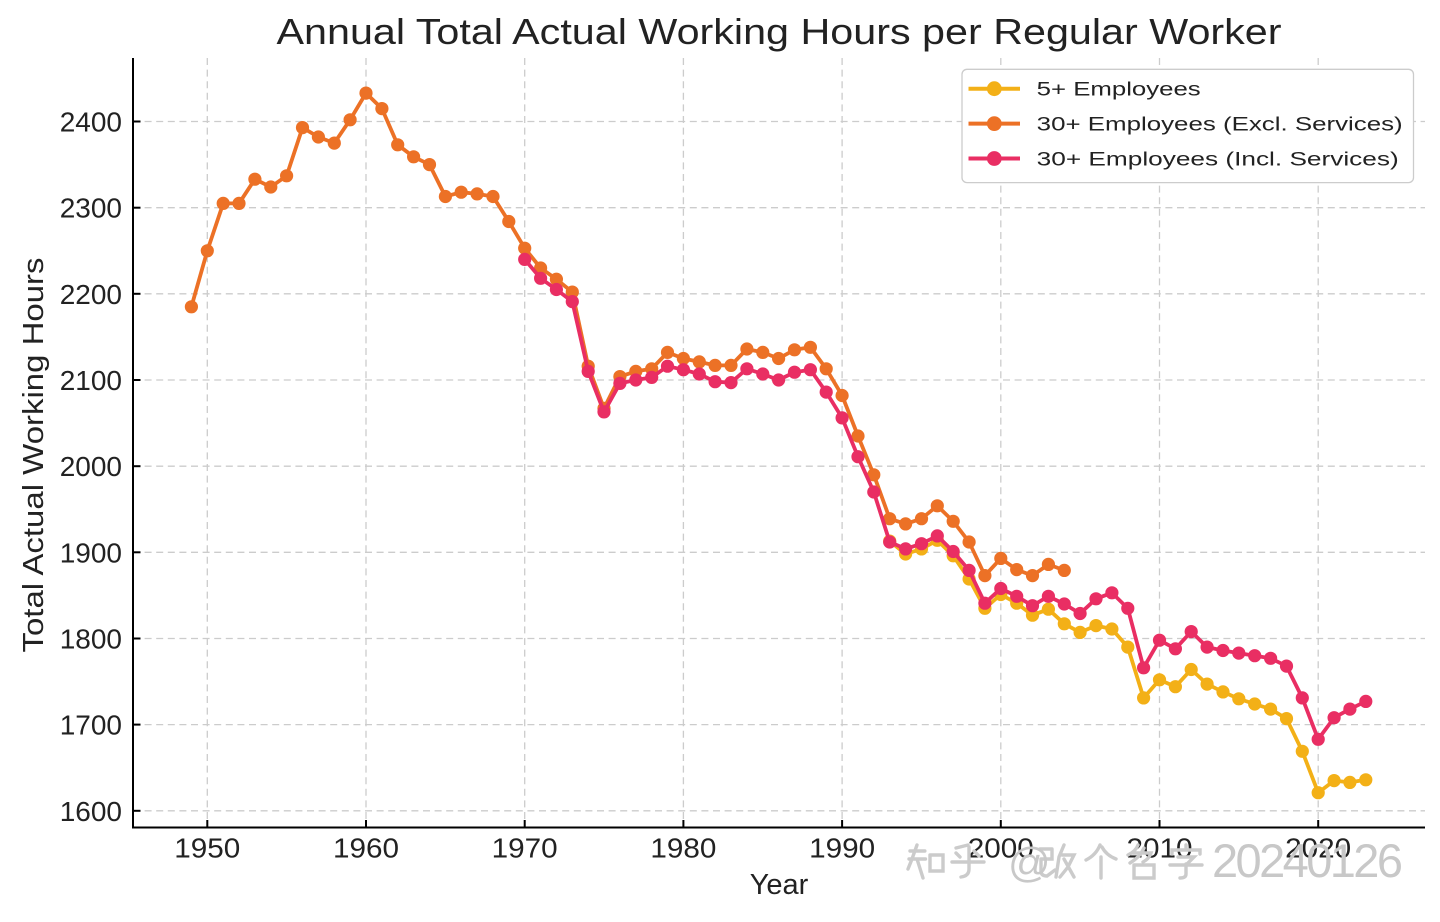  I want to click on svg-text: 1980, so click(683, 848).